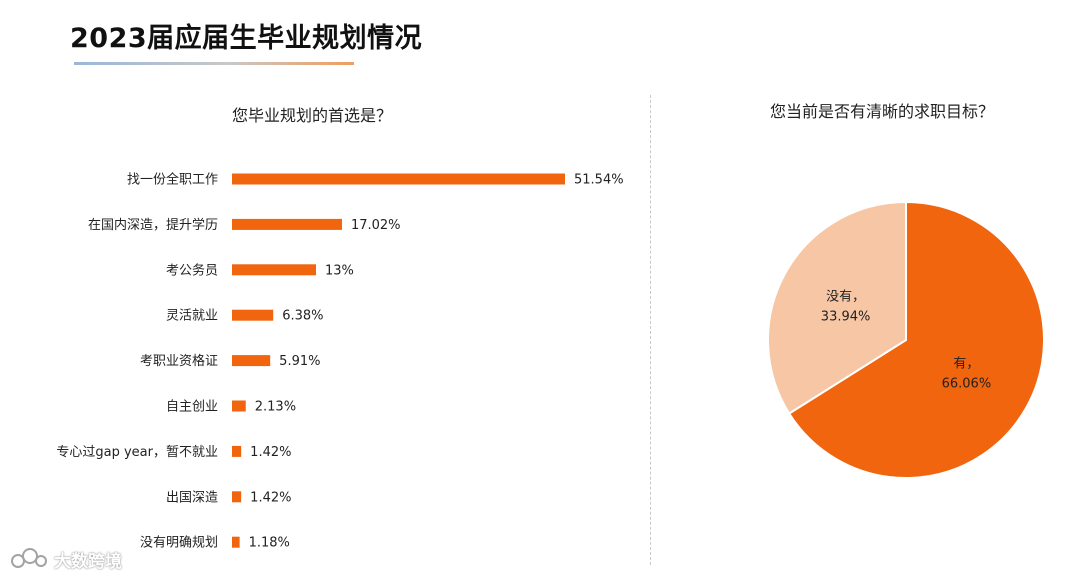 The width and height of the screenshot is (1080, 581). I want to click on category-label: 自主创业, so click(192, 407).